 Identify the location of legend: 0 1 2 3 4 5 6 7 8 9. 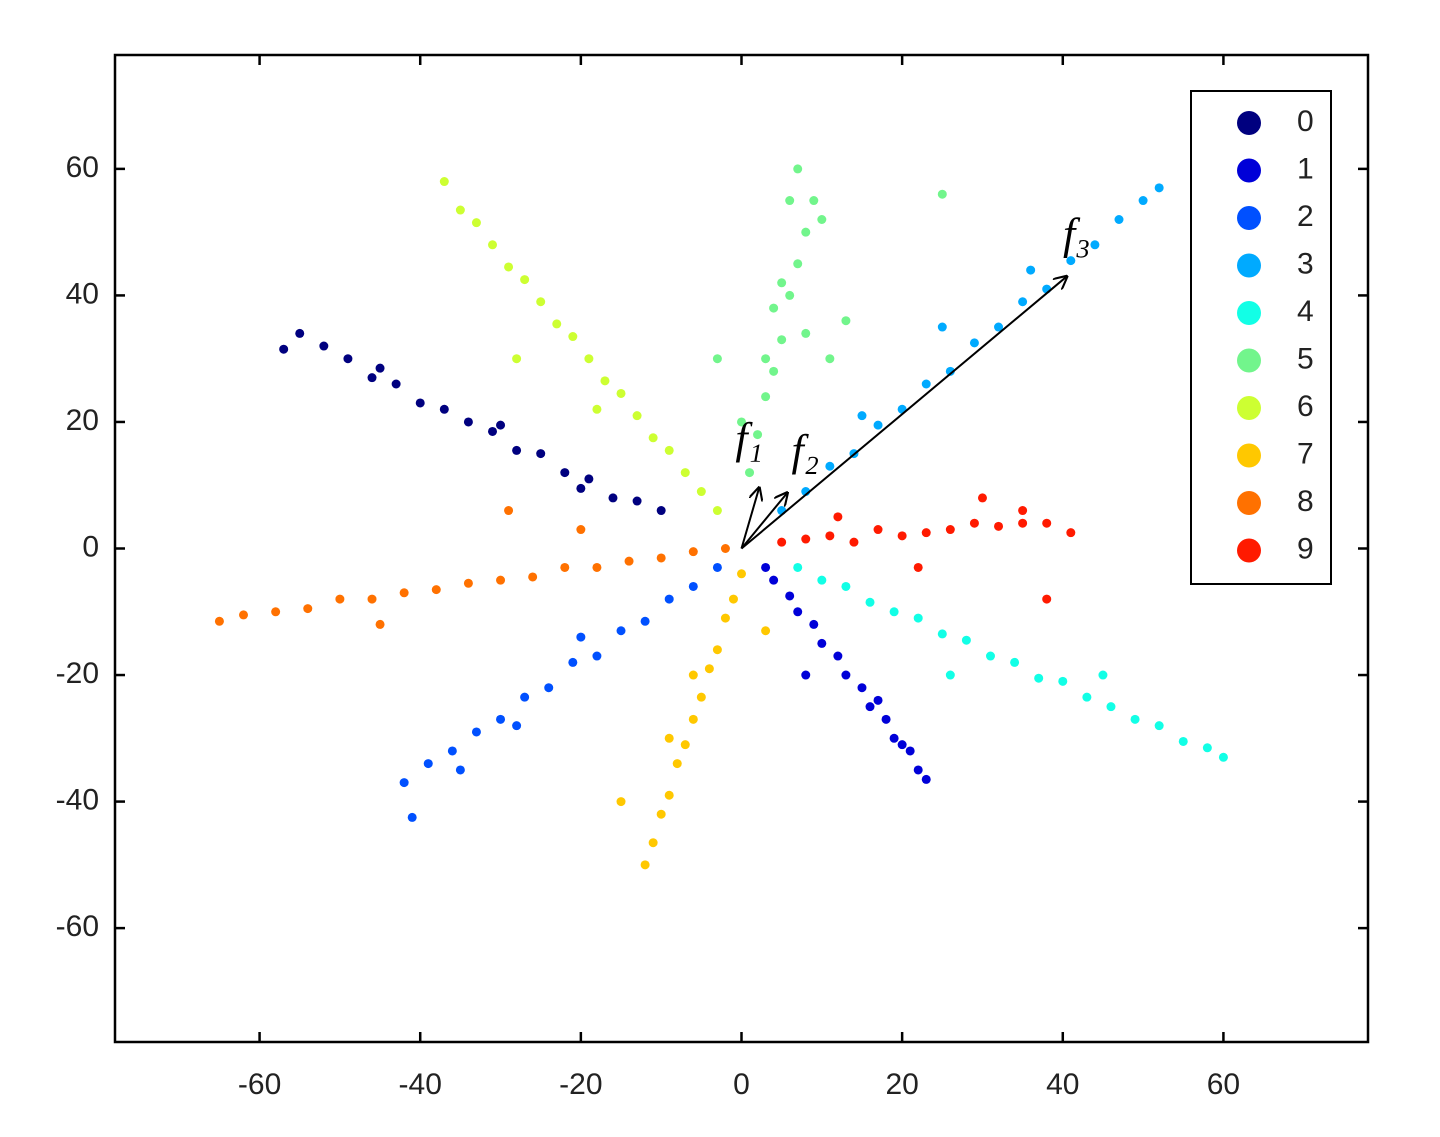
(1261, 337).